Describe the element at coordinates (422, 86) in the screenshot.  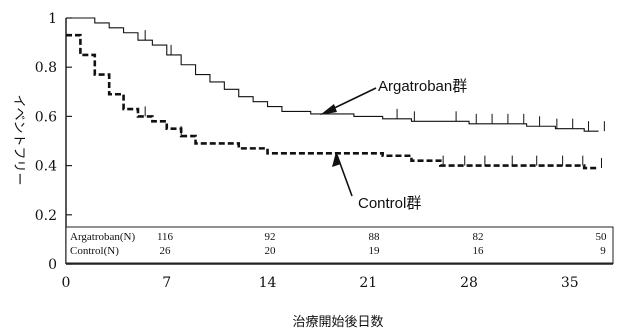
I see `annotation-label-argatroban: Argatroban群` at that location.